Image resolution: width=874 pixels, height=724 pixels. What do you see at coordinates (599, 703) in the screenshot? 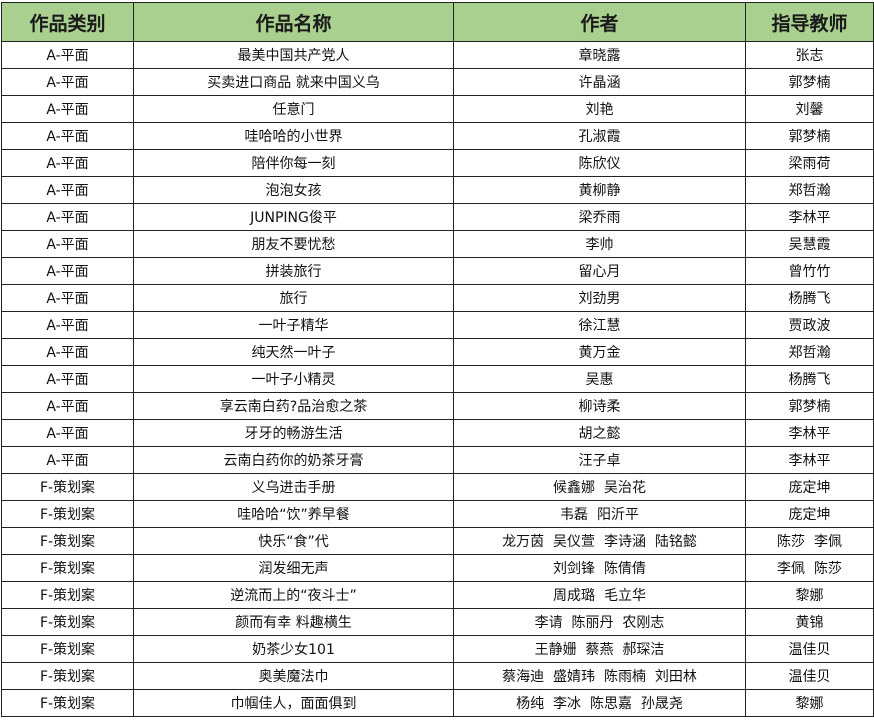
I see `cell-author: 杨纯 李冰 陈思嘉 孙晟尧` at bounding box center [599, 703].